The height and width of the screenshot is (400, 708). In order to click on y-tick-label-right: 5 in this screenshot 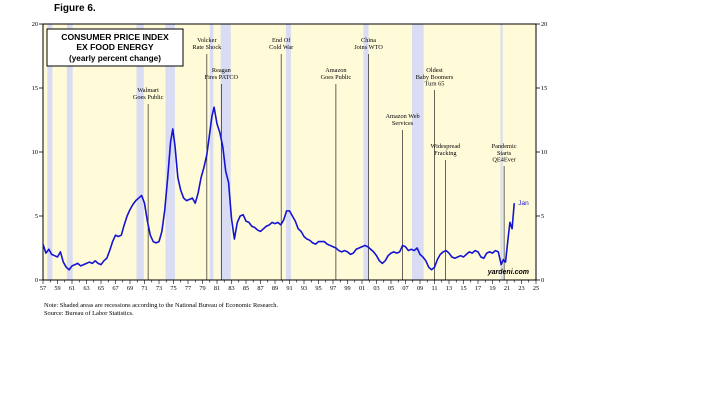, I will do `click(542, 216)`.